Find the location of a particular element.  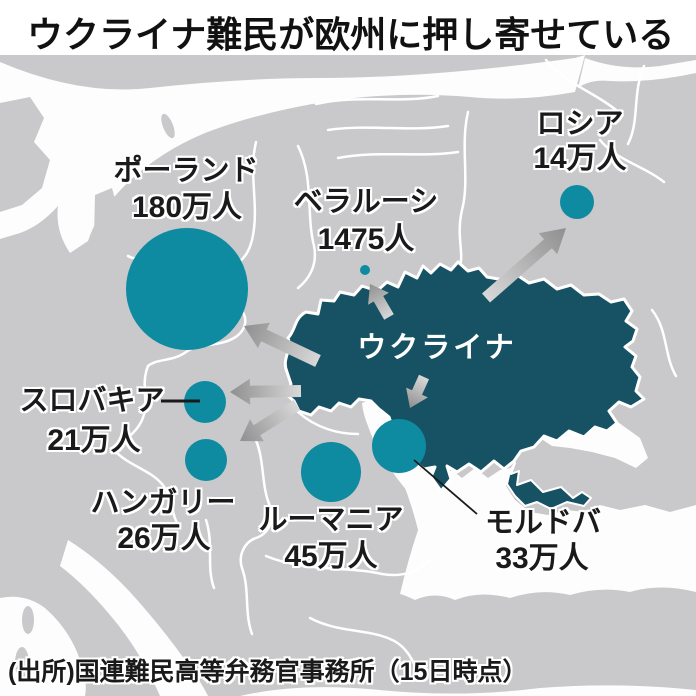

label-russia-value: 14万人 is located at coordinates (580, 158).